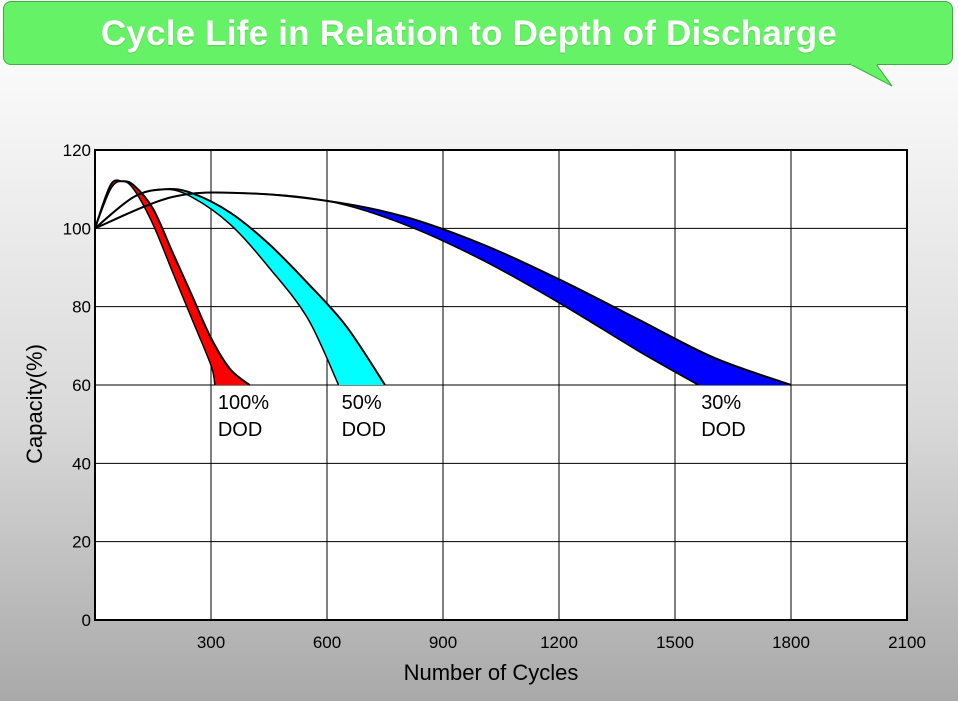 This screenshot has height=701, width=958. I want to click on x-tick-label: 1200, so click(559, 642).